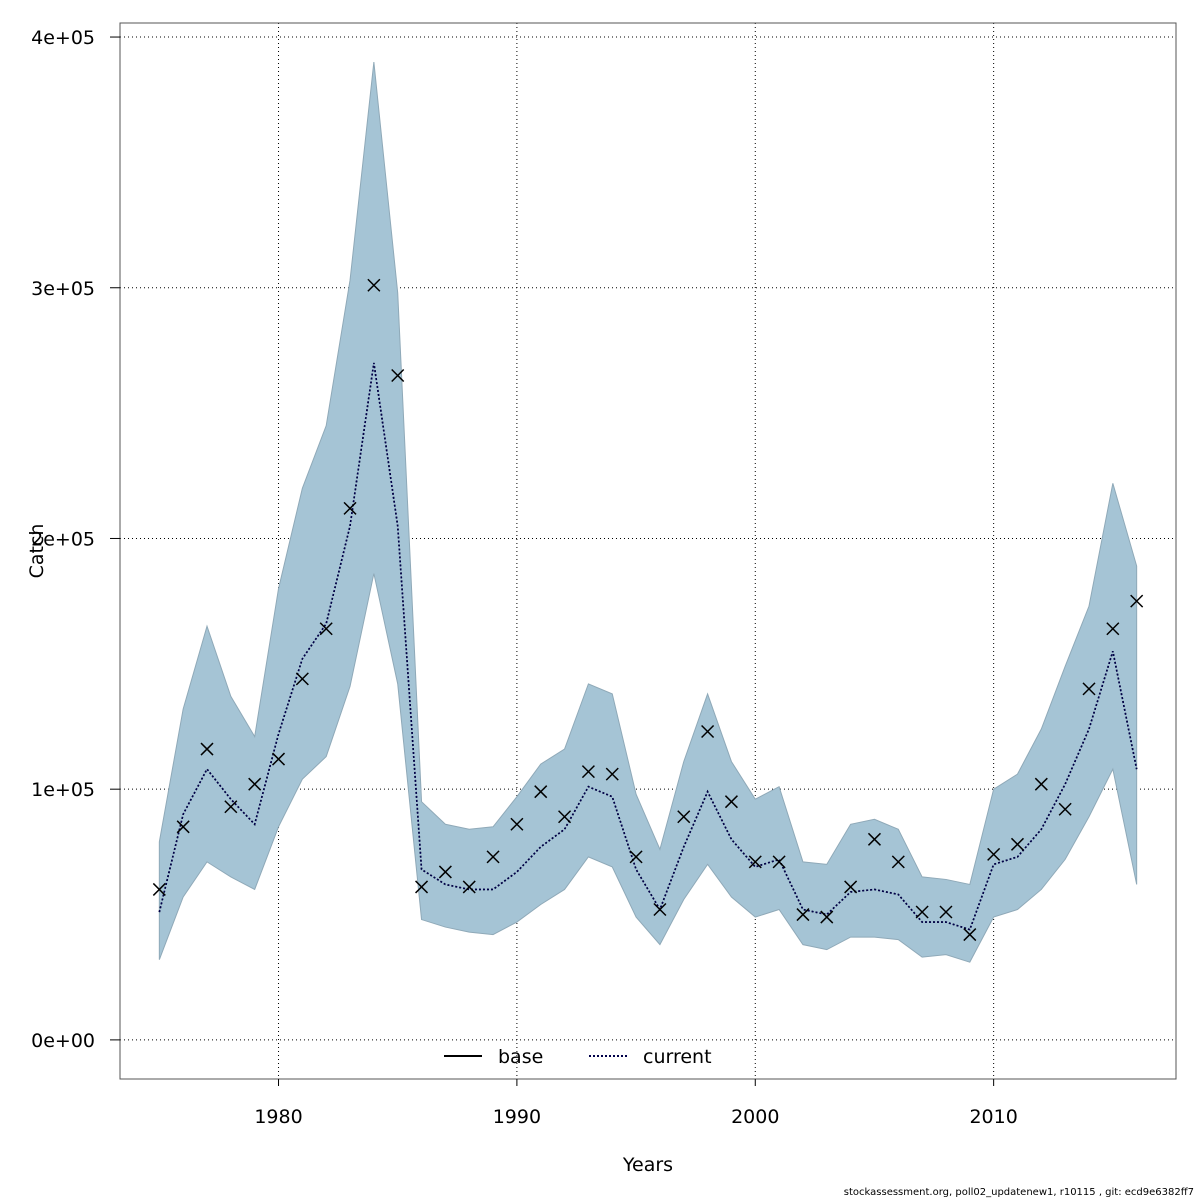 This screenshot has height=1200, width=1200. What do you see at coordinates (63, 289) in the screenshot?
I see `y-tick-label: 3e+05` at bounding box center [63, 289].